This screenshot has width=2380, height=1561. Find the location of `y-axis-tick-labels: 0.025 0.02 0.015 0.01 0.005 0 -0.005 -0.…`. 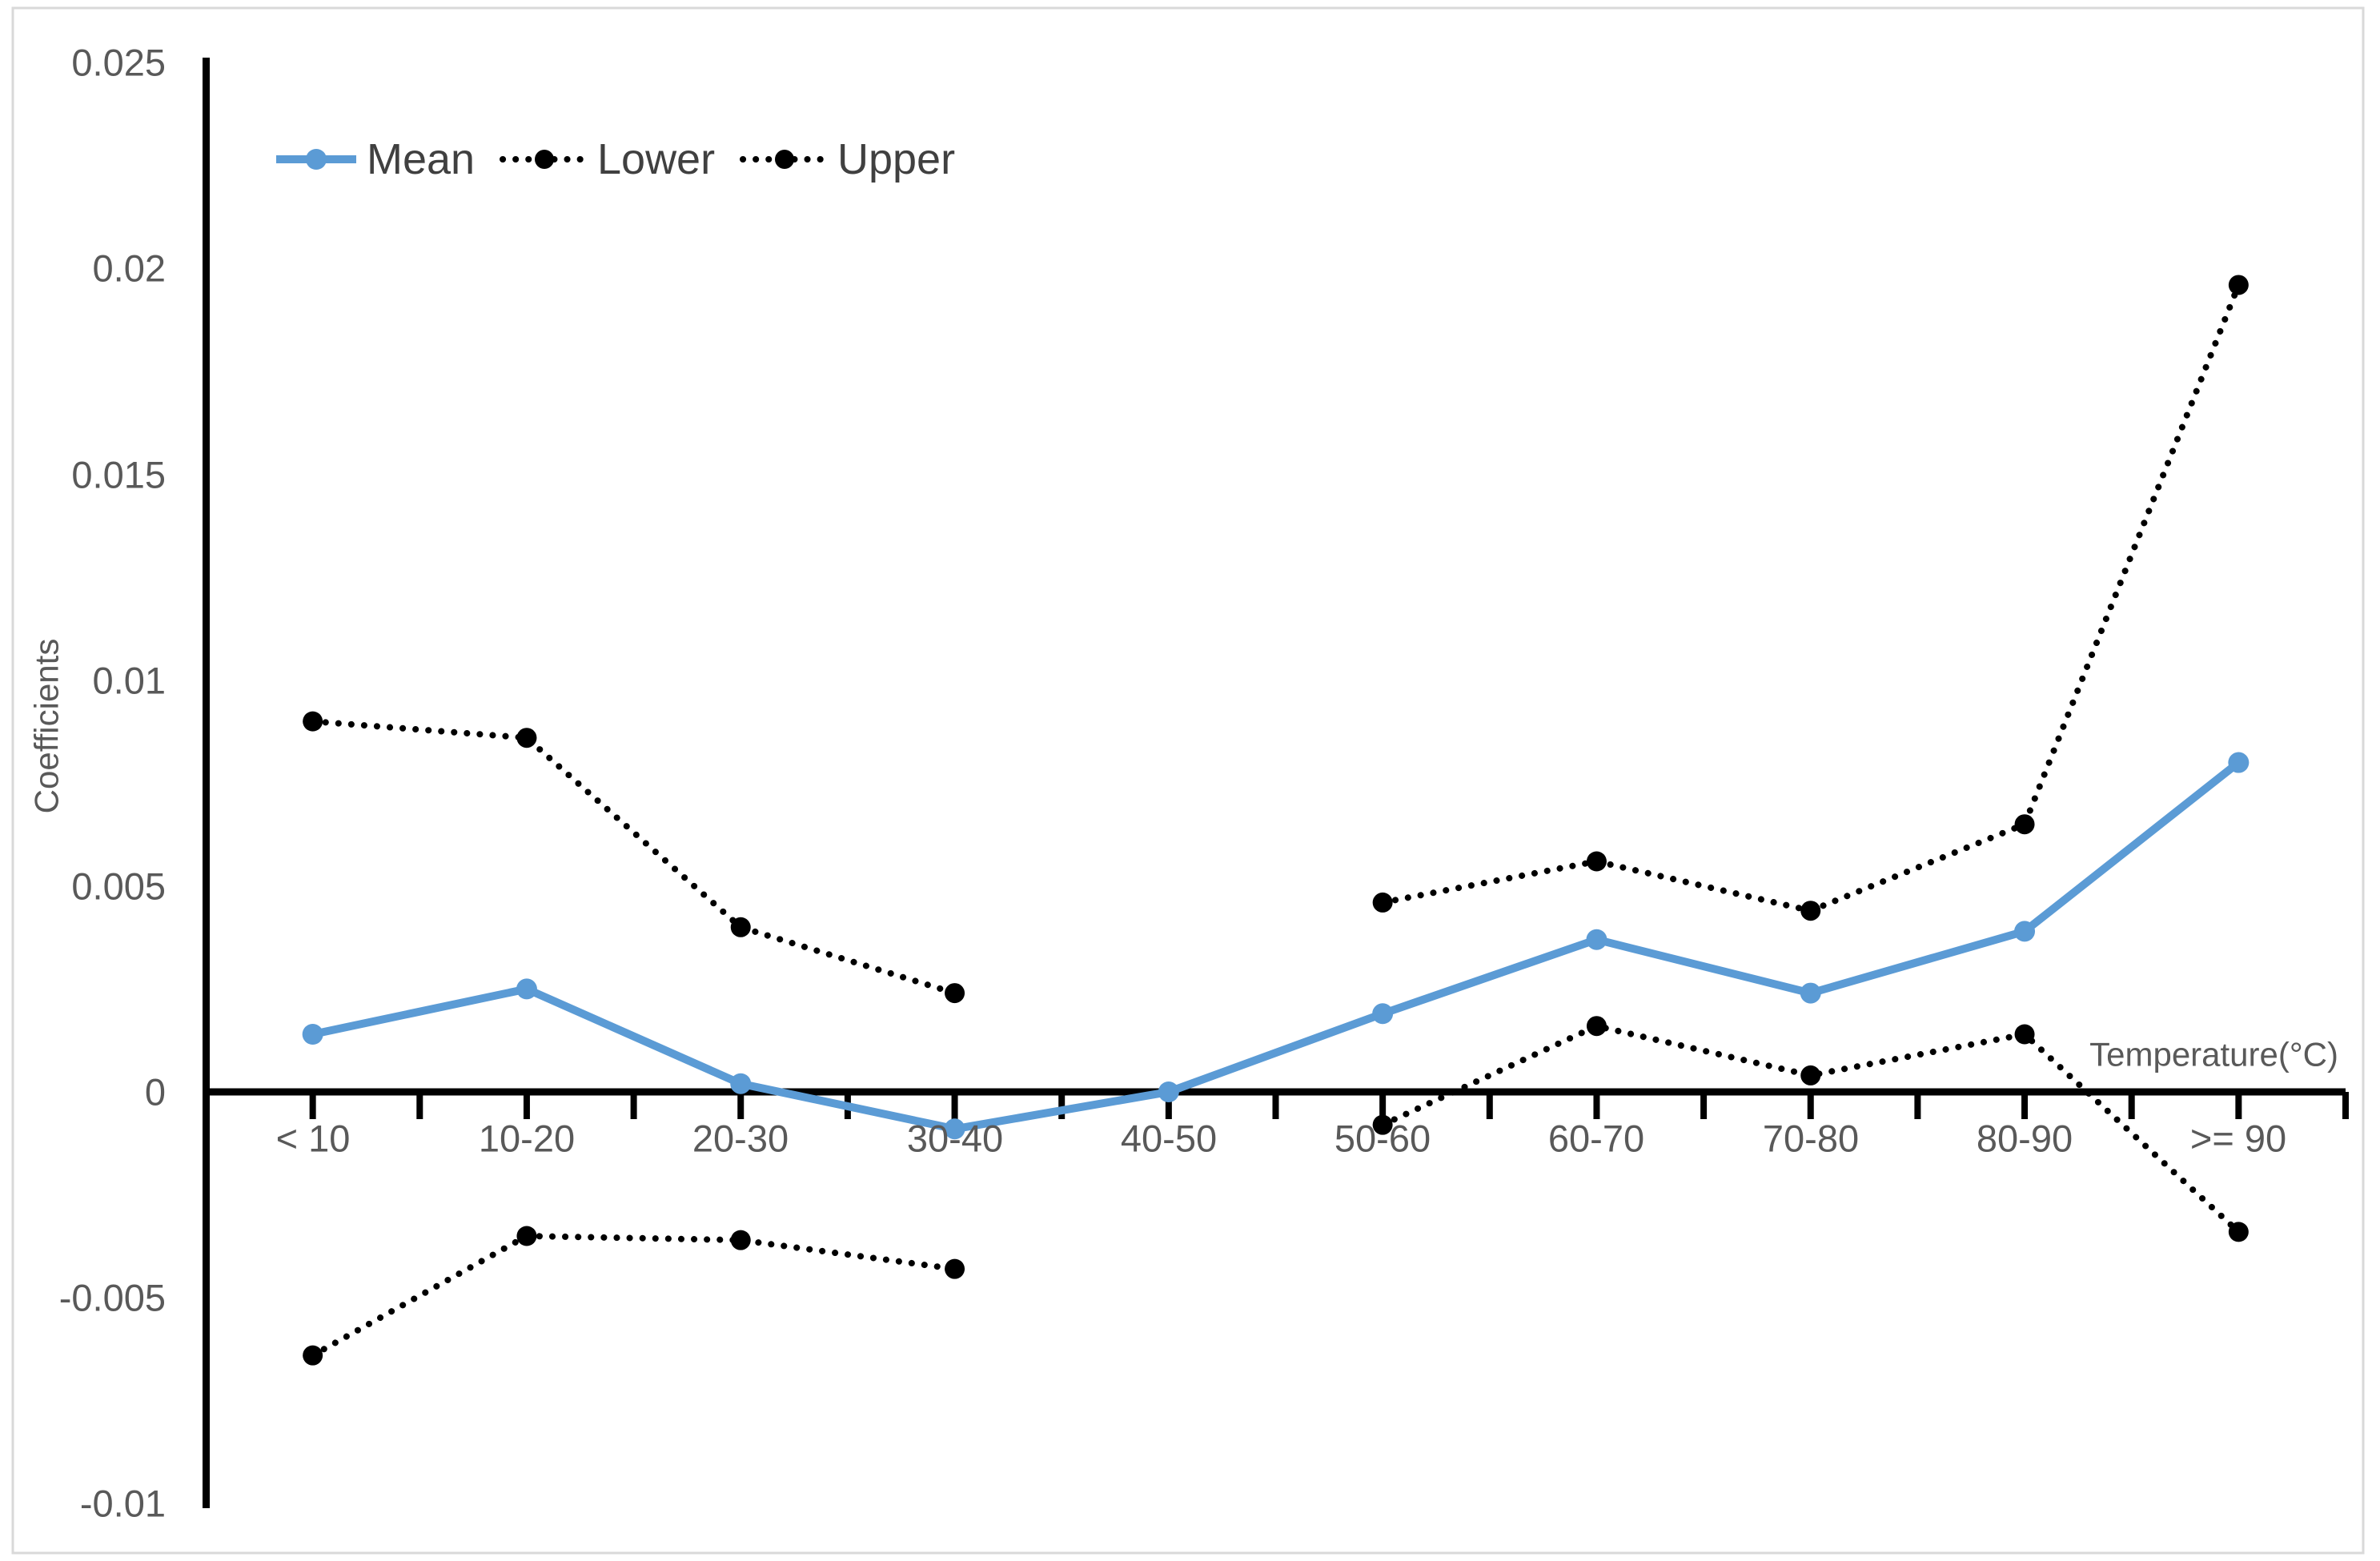

y-axis-tick-labels: 0.025 0.02 0.015 0.01 0.005 0 -0.005 -0.… is located at coordinates (112, 783).